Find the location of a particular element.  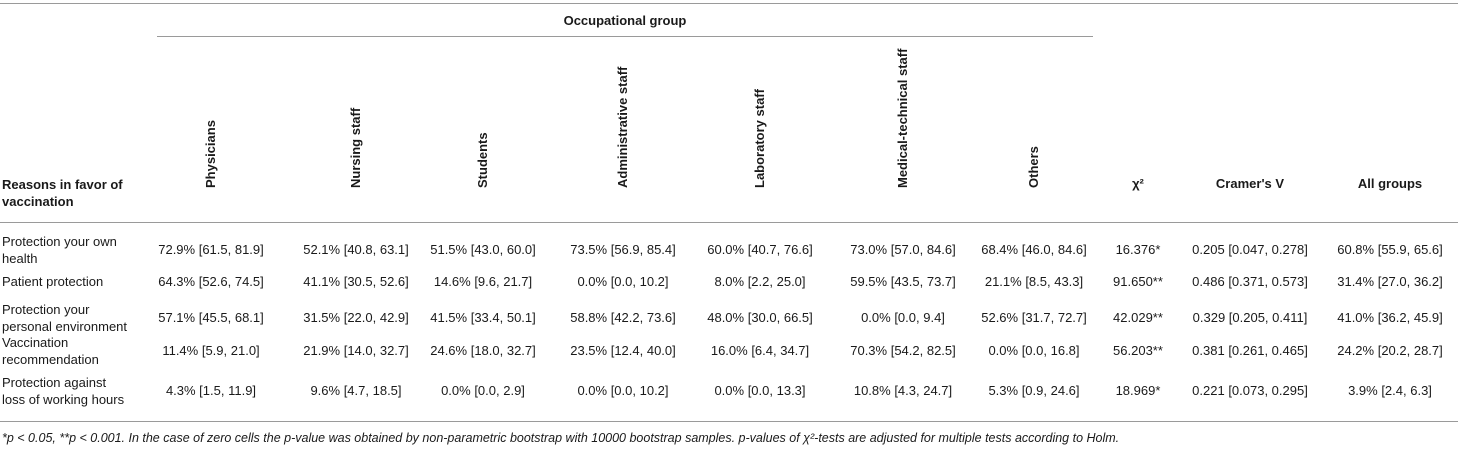

cramer-value: 0.381 [0.261, 0.465] is located at coordinates (1250, 350).